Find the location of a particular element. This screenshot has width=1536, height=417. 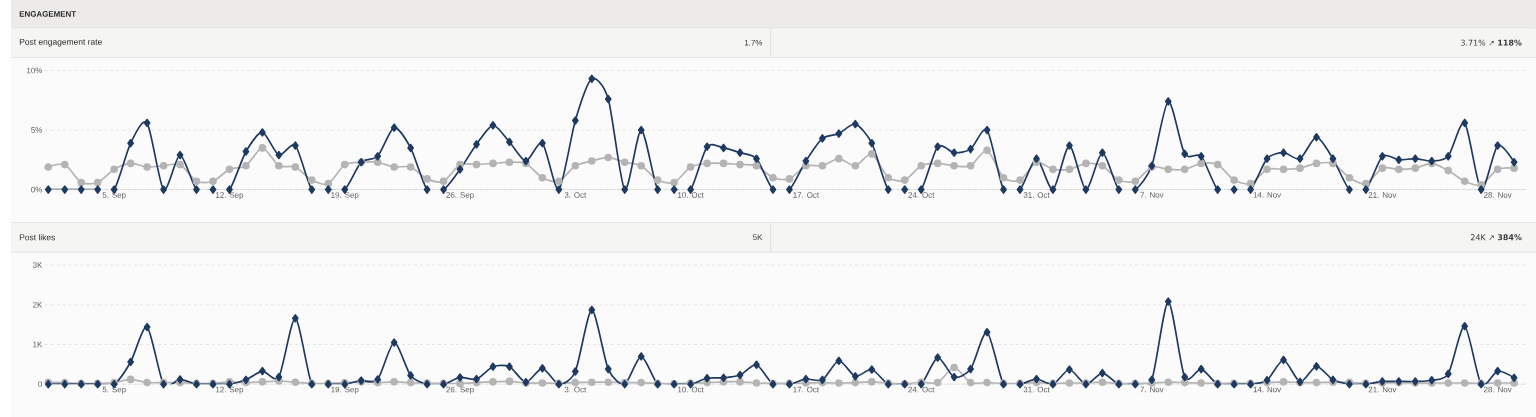

chart-title: Post engagement rate is located at coordinates (60, 42).